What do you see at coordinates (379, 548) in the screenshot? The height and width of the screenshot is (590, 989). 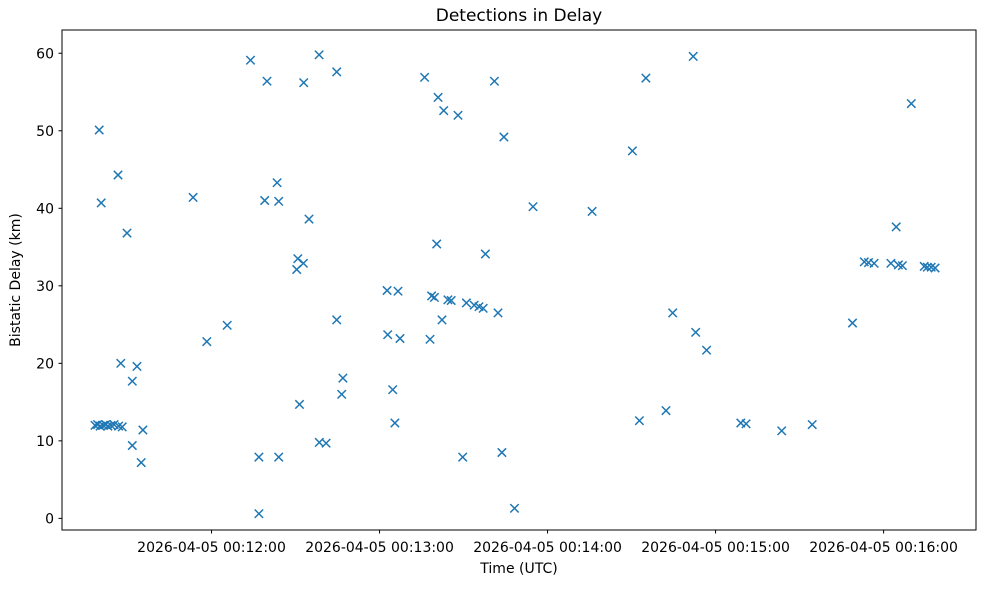 I see `x-tick-label: 2026-04-05 00:13:00` at bounding box center [379, 548].